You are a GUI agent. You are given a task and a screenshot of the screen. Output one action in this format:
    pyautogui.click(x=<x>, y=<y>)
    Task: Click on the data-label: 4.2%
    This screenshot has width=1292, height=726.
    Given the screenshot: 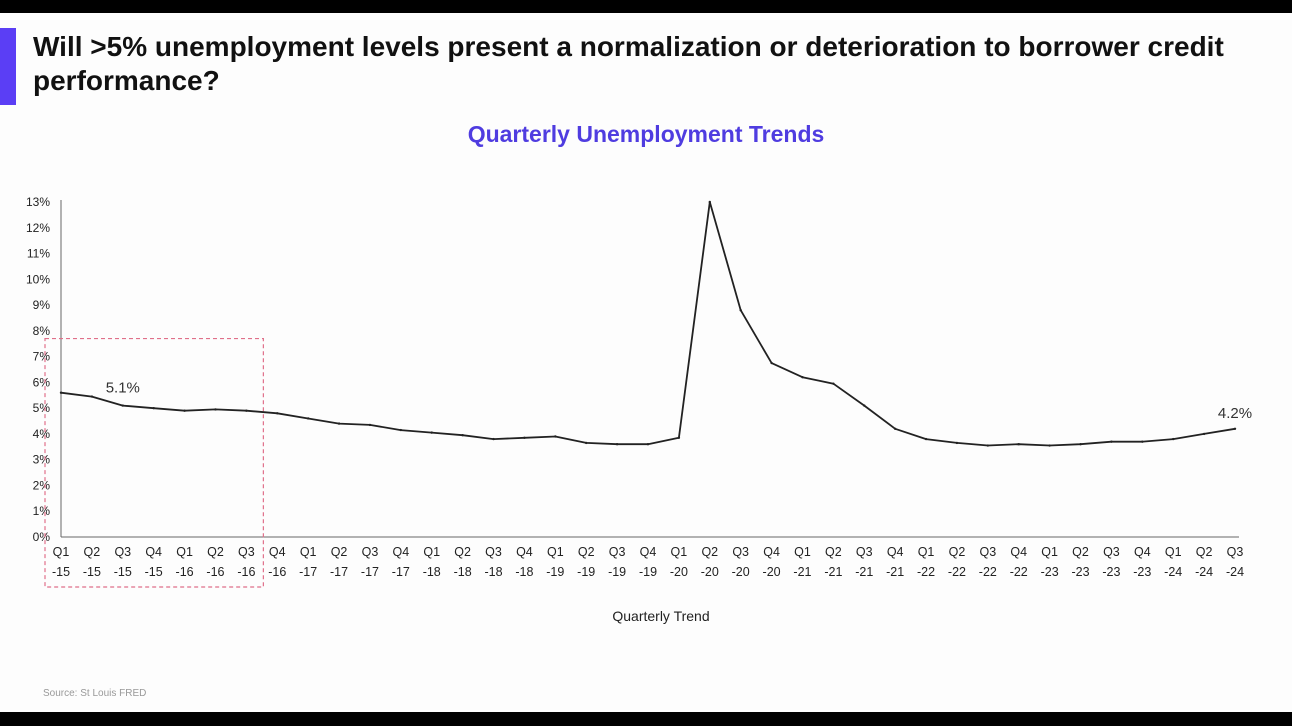 What is the action you would take?
    pyautogui.click(x=1235, y=413)
    